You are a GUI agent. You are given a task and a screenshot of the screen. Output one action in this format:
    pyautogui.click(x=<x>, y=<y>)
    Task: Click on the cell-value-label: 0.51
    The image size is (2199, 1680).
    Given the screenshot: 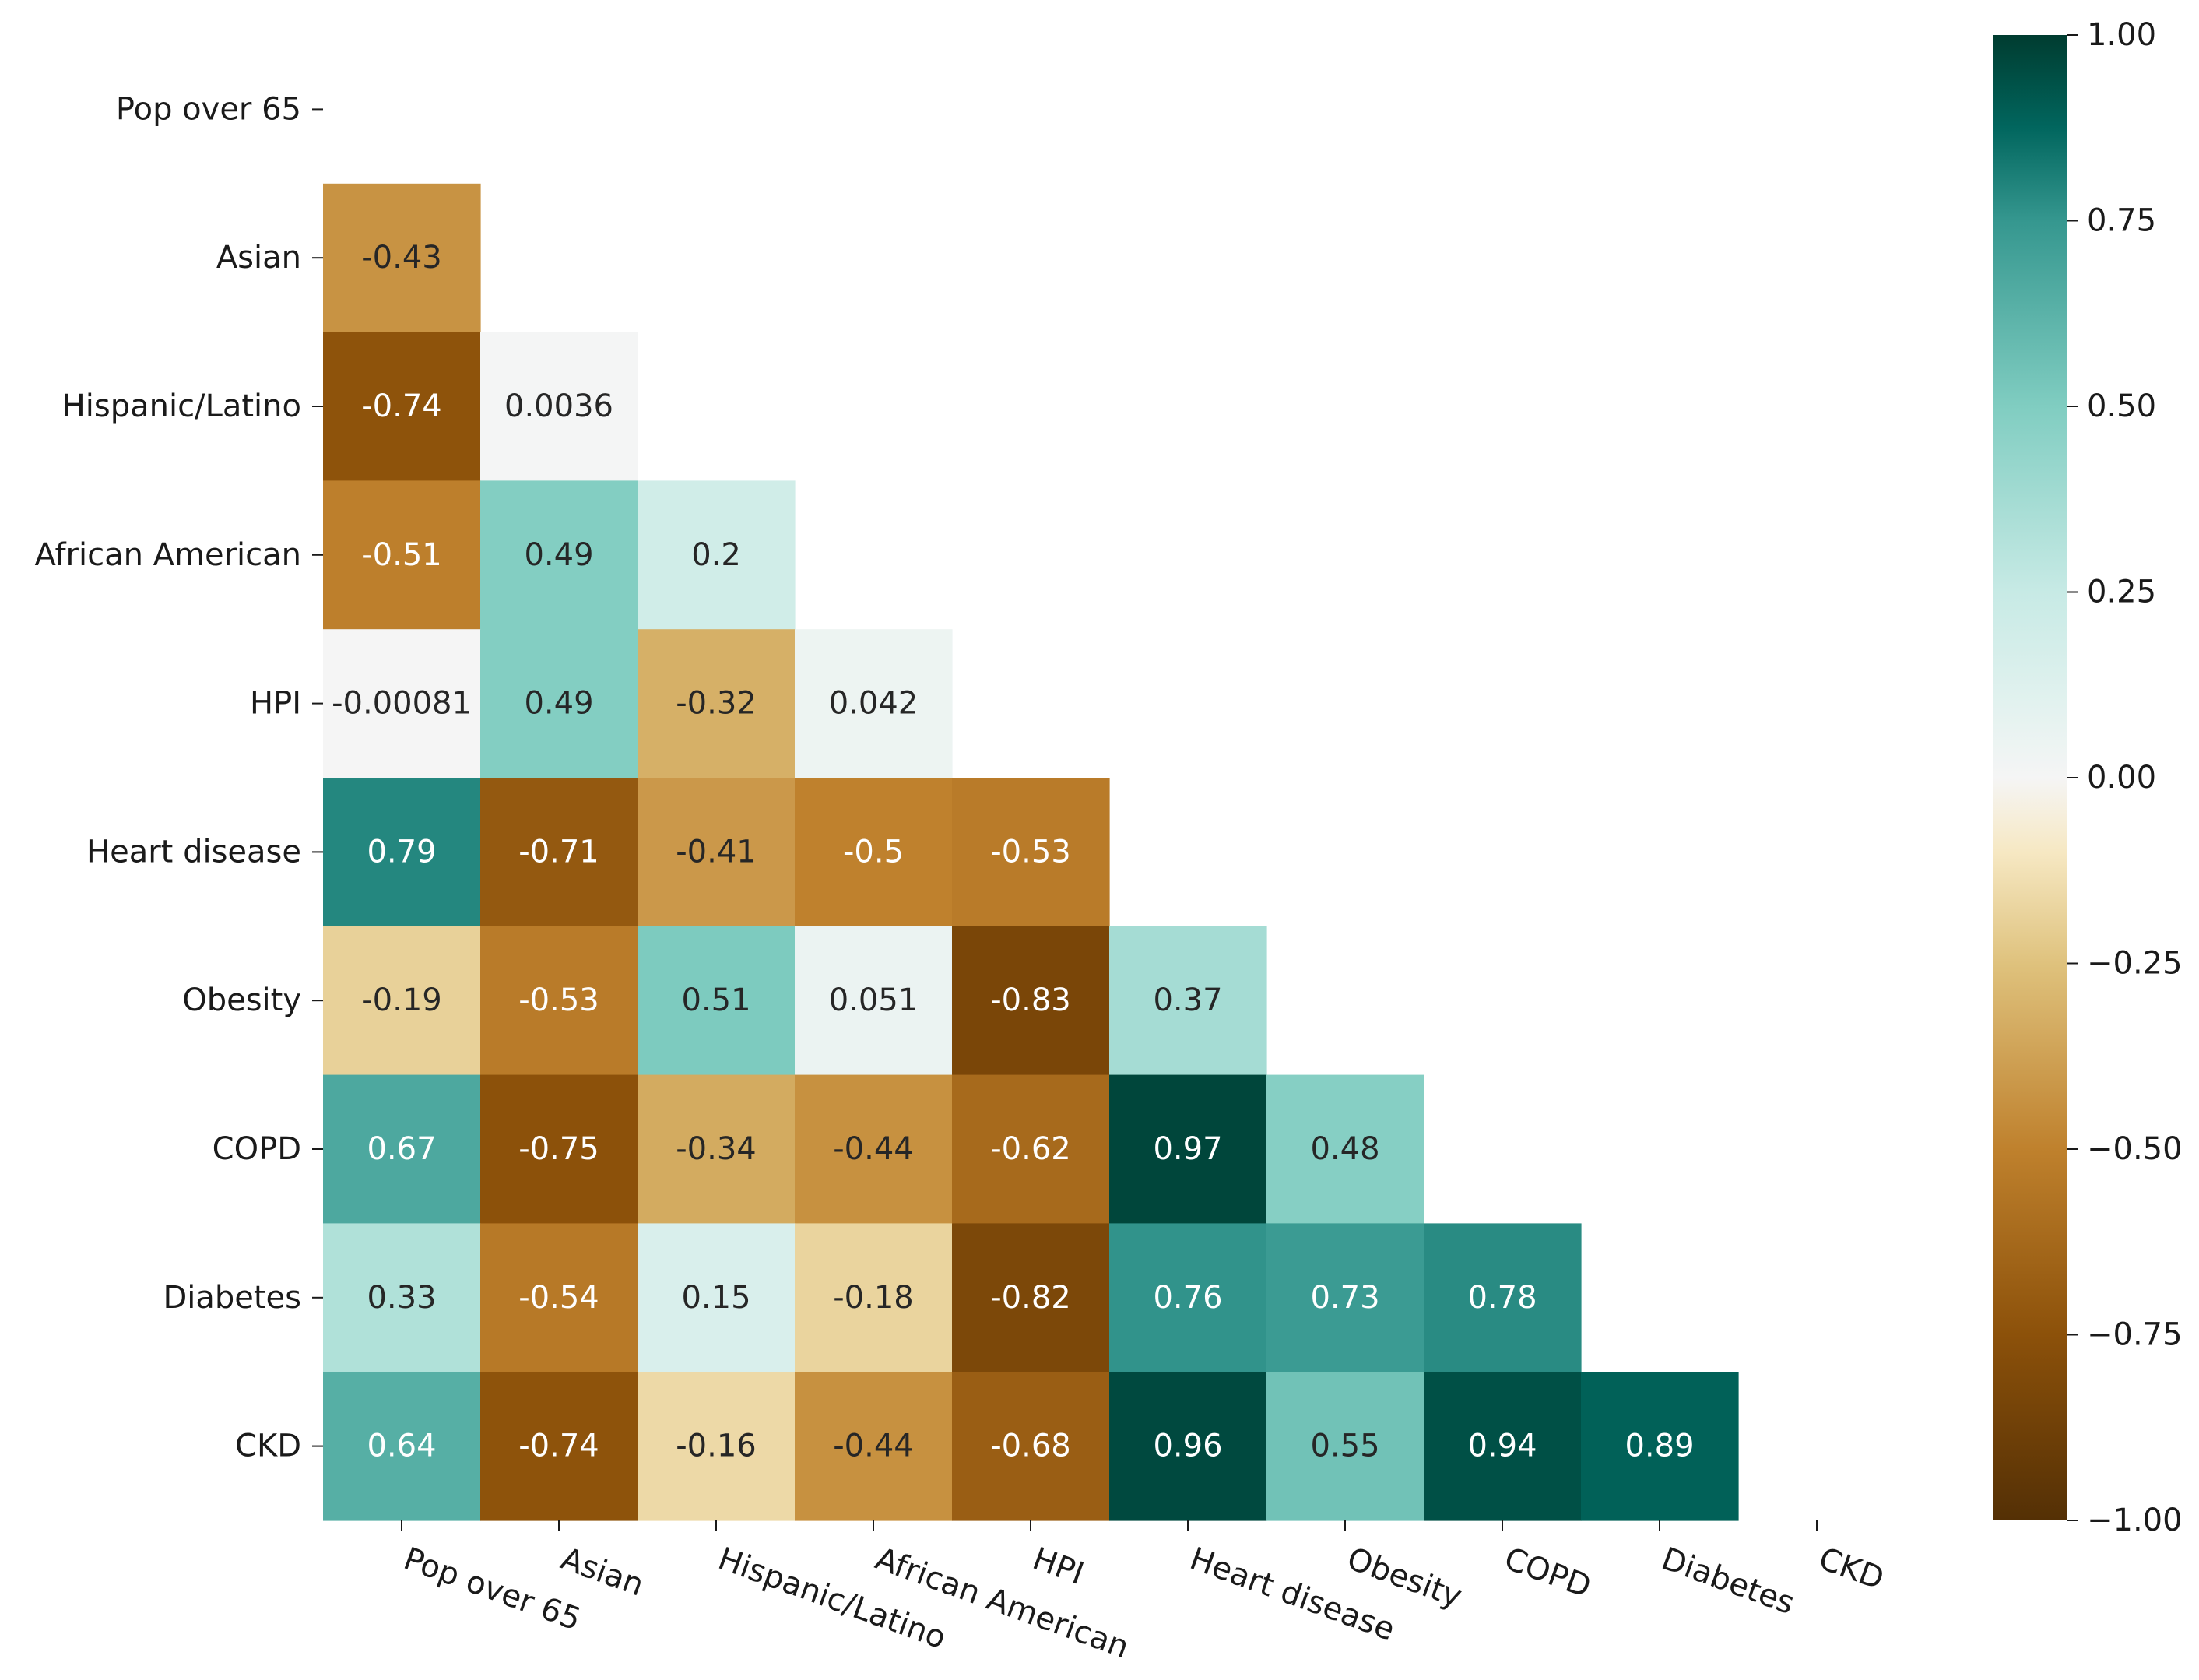 What is the action you would take?
    pyautogui.click(x=715, y=1000)
    